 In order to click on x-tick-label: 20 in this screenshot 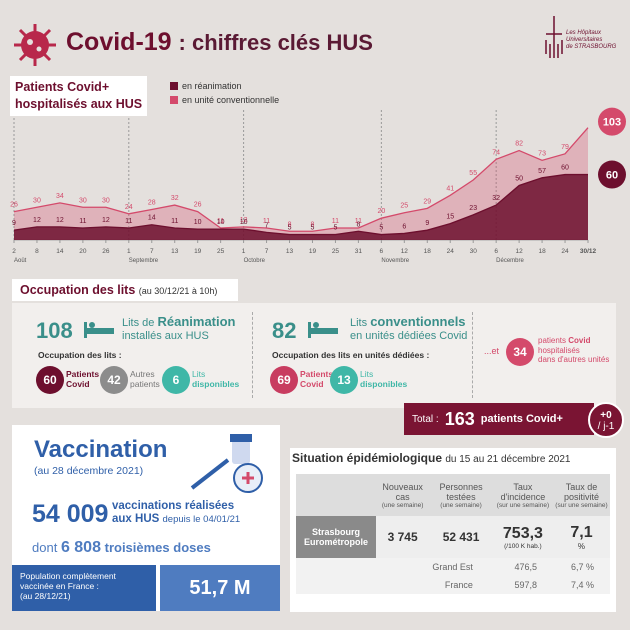, I will do `click(83, 251)`.